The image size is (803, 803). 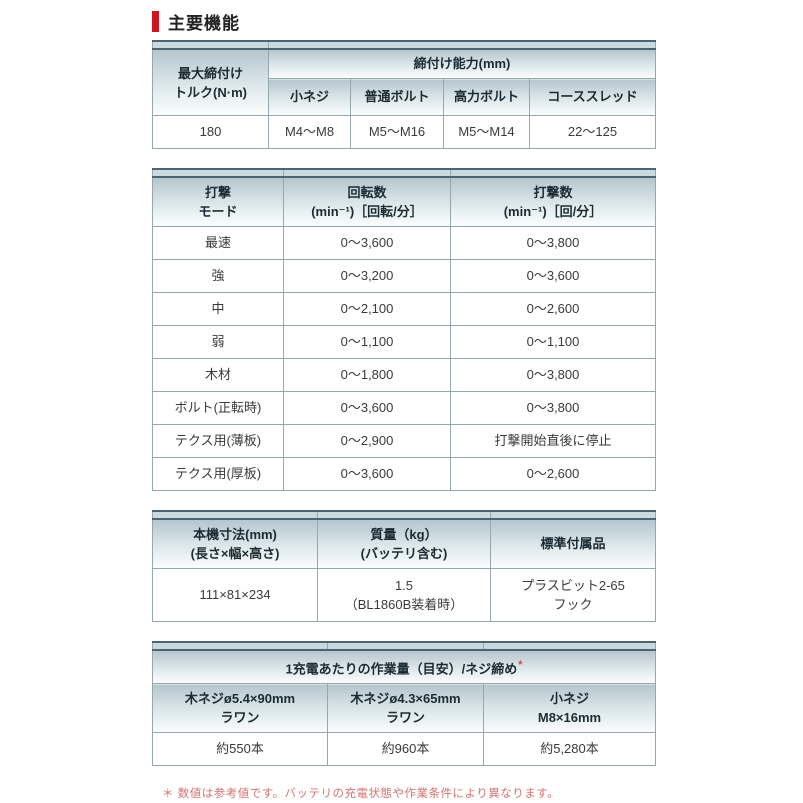 What do you see at coordinates (569, 699) in the screenshot?
I see `header-line: 小ネジ` at bounding box center [569, 699].